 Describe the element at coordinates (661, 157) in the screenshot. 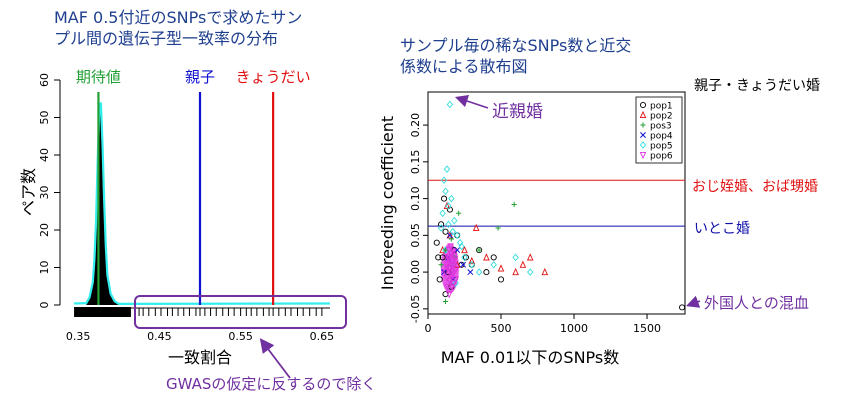

I see `legend-label-pop6: pop6` at that location.